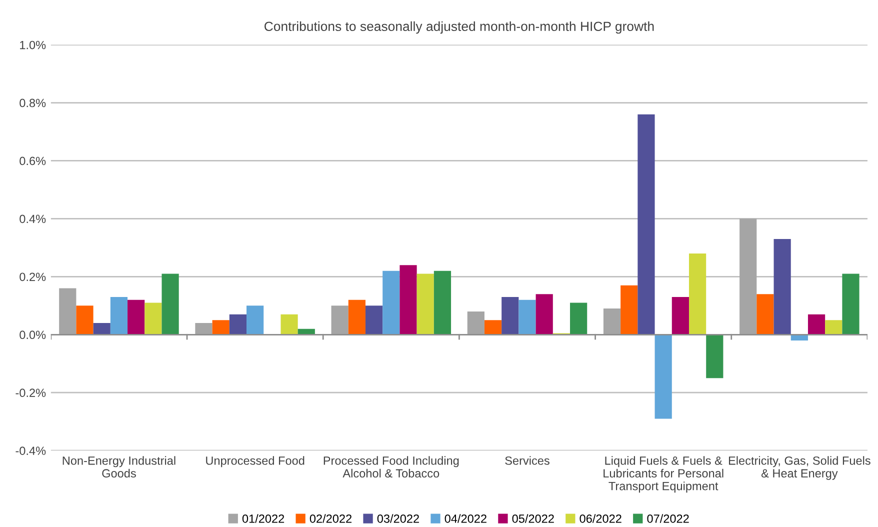 This screenshot has width=878, height=527. I want to click on legend-label: 02/2022, so click(331, 518).